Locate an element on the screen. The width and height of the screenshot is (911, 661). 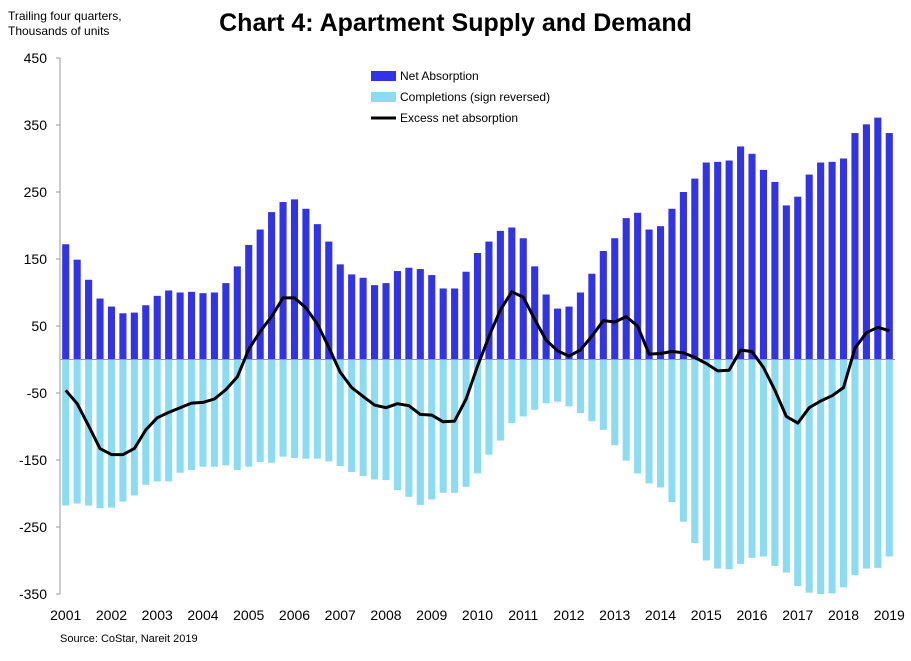
y-tick-label: 250 is located at coordinates (36, 192).